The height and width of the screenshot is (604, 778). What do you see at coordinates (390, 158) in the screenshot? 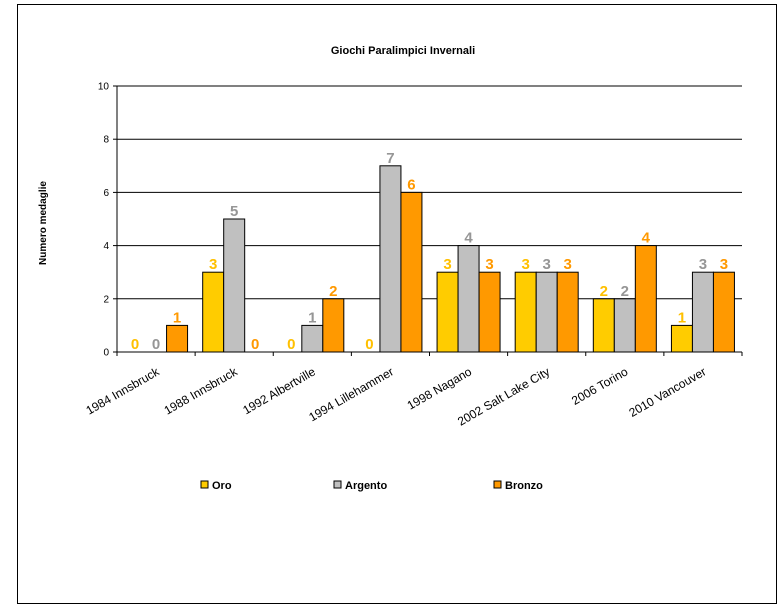
I see `data-label: 7` at bounding box center [390, 158].